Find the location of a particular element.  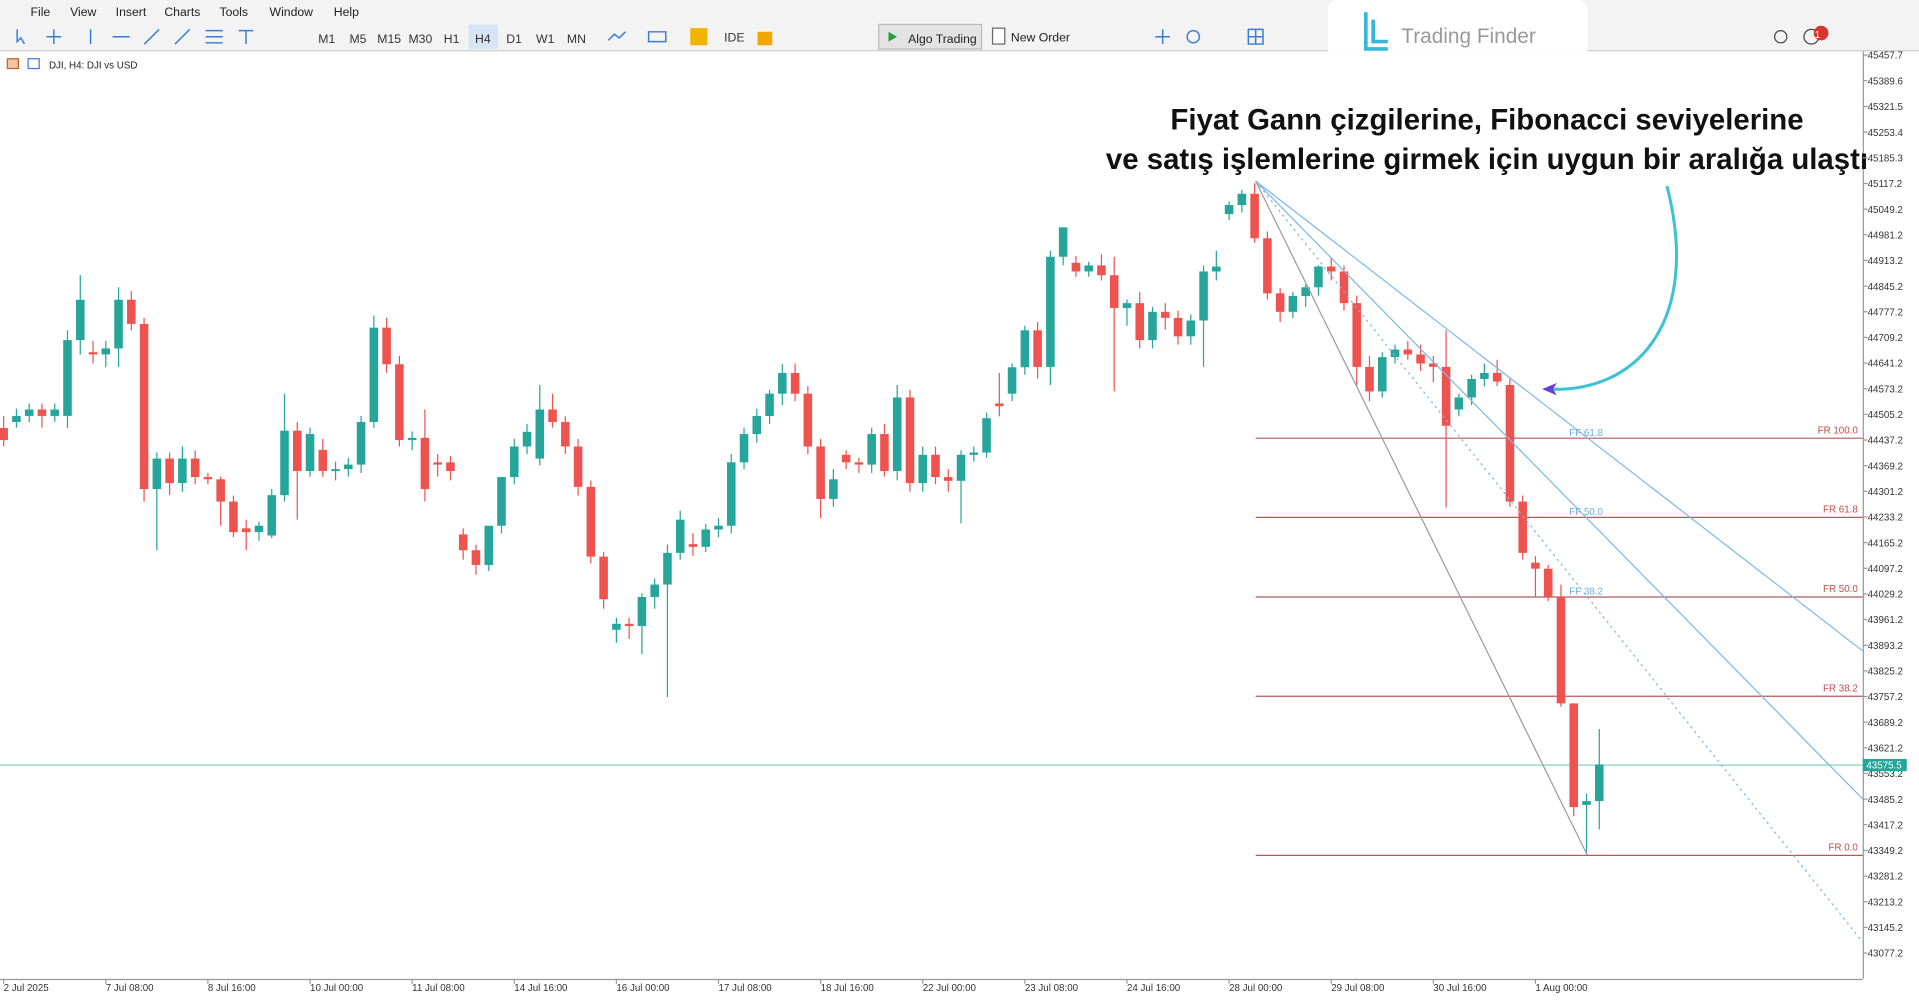

timeframe-button: M5 is located at coordinates (357, 39).